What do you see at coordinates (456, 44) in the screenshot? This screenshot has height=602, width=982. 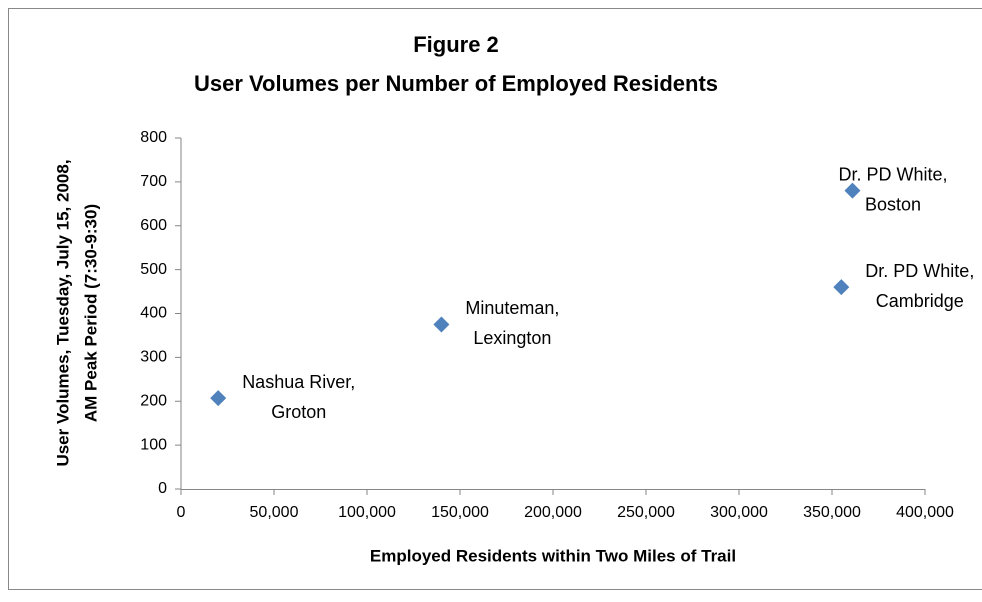 I see `chart-title: Figure 2` at bounding box center [456, 44].